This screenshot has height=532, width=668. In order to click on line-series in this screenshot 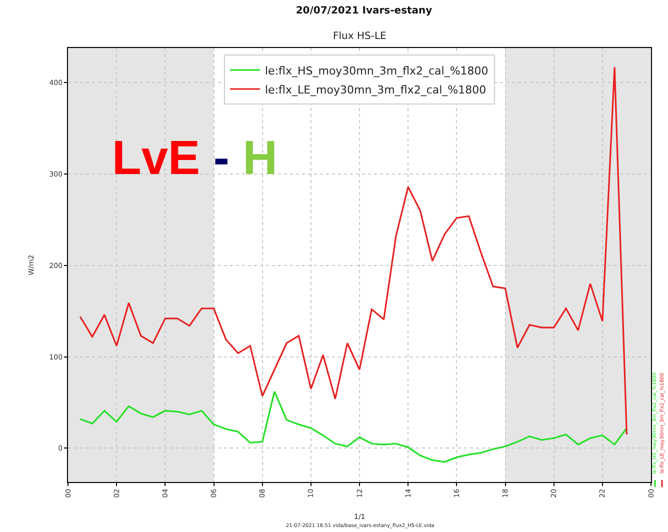, I will do `click(353, 426)`.